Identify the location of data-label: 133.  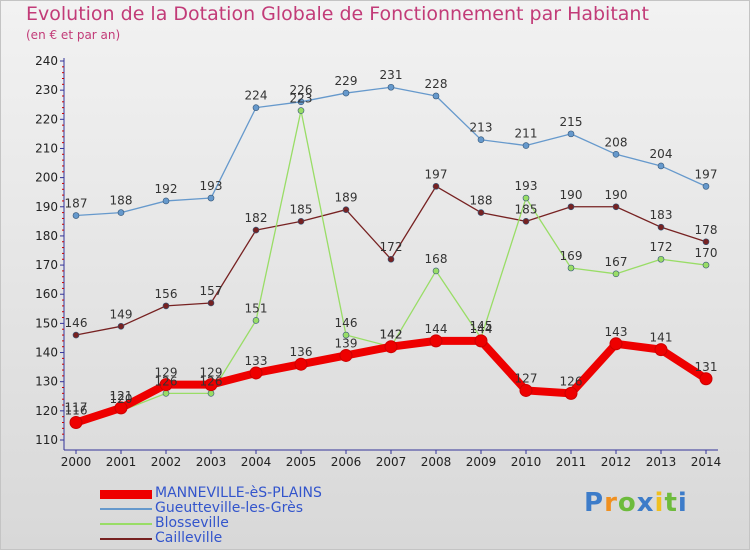
(256, 361).